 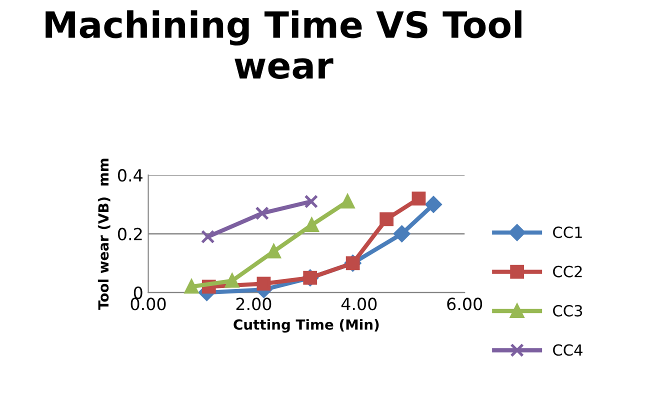 What do you see at coordinates (567, 311) in the screenshot?
I see `legend-label: CC3` at bounding box center [567, 311].